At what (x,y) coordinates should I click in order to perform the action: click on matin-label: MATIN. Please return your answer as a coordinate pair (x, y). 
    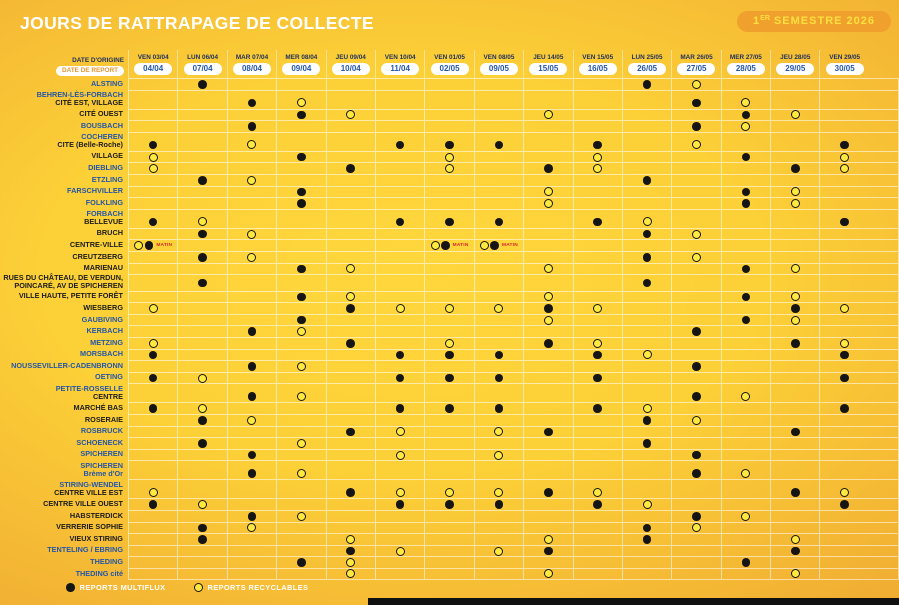
    Looking at the image, I should click on (510, 246).